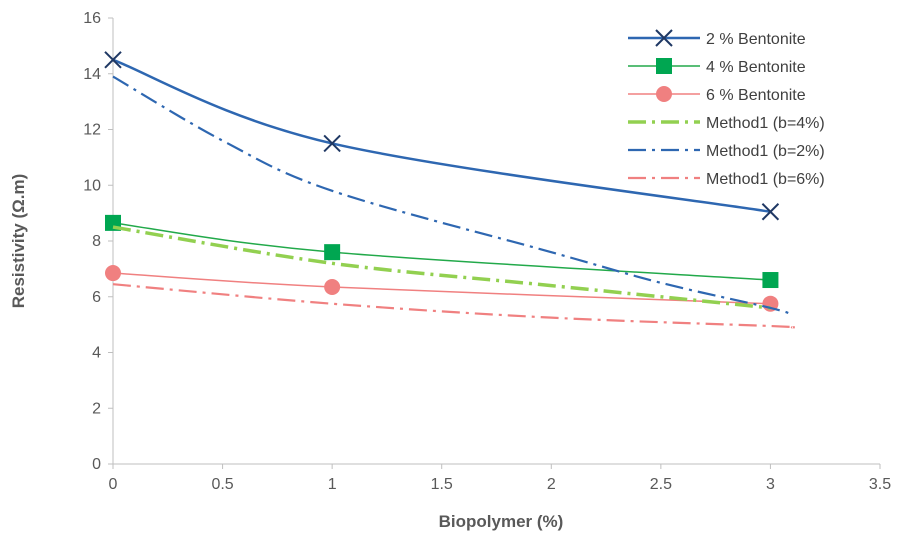  What do you see at coordinates (661, 484) in the screenshot?
I see `x-tick-label: 2.5` at bounding box center [661, 484].